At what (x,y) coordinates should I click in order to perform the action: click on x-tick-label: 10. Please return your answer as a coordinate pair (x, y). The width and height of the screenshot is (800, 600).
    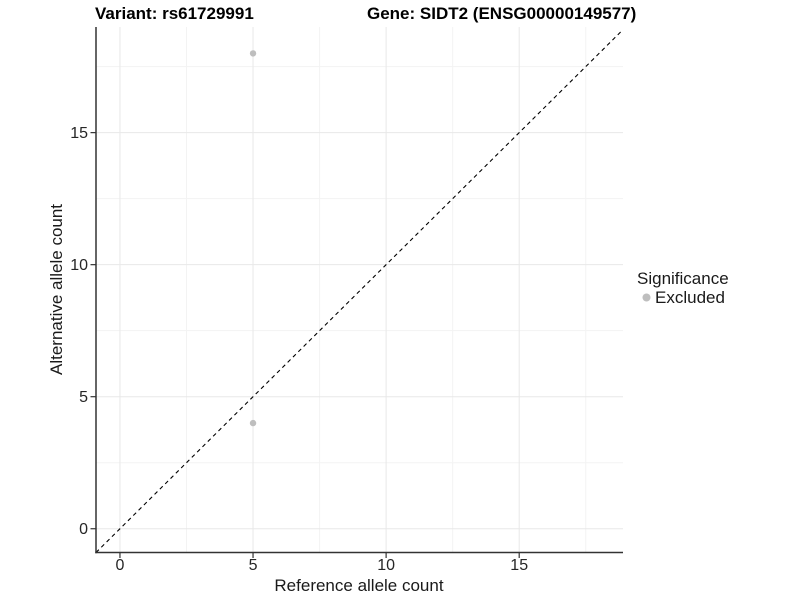
    Looking at the image, I should click on (386, 565).